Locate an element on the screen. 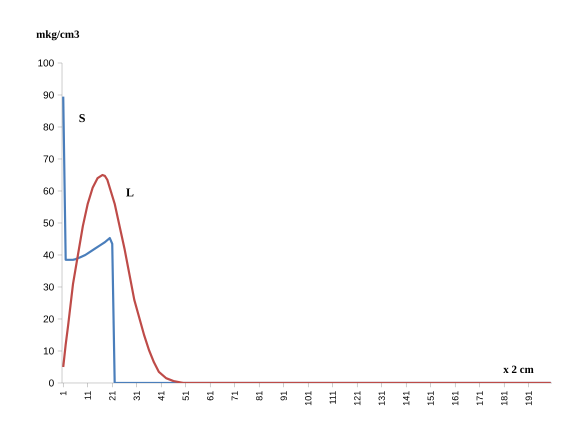 The image size is (568, 434). y-tick-label: 100 is located at coordinates (46, 63).